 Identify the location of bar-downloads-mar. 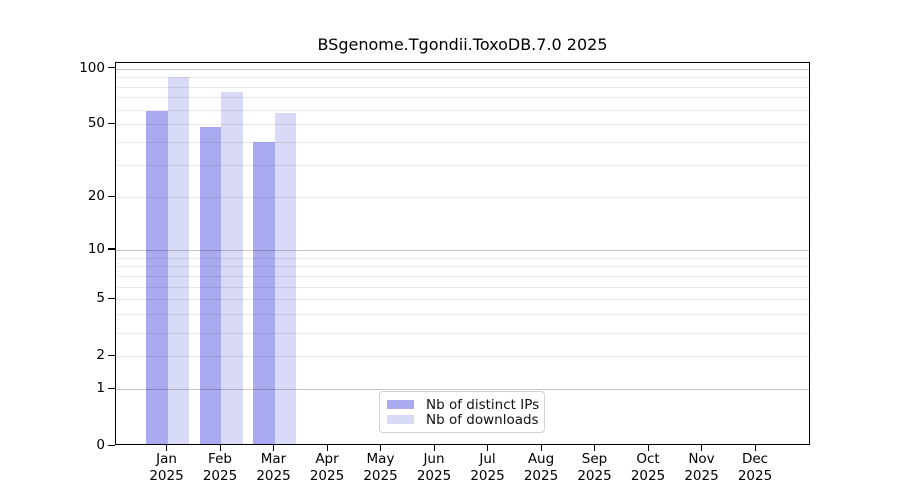
(285, 278).